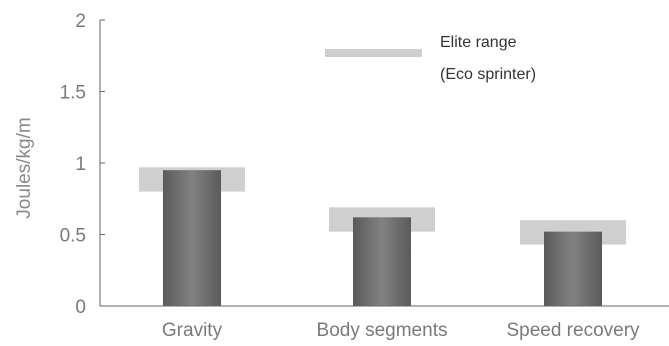  I want to click on y-axis-label: Joules/kg/m, so click(24, 167).